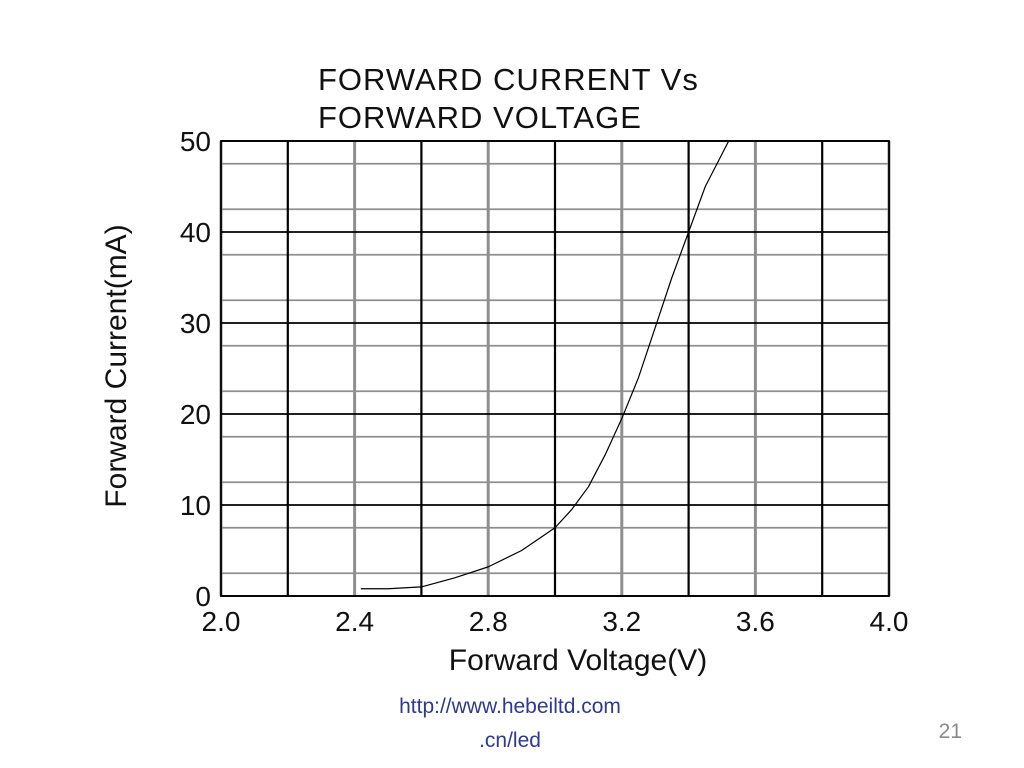 This screenshot has width=1024, height=768. I want to click on x-tick-label: 2.4, so click(354, 621).